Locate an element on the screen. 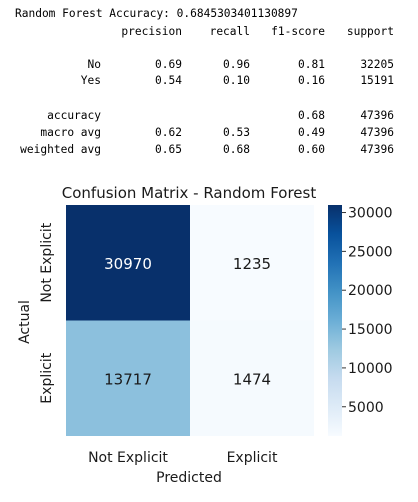  colorbar-tick-label: 5000 is located at coordinates (366, 408).